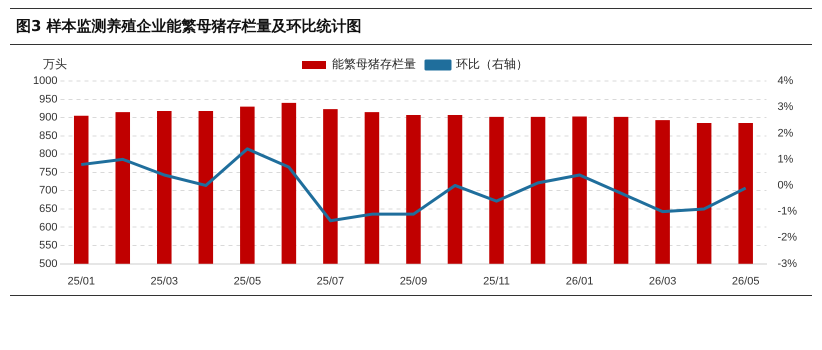 The width and height of the screenshot is (822, 350). What do you see at coordinates (785, 133) in the screenshot?
I see `y2-tick-label: 2%` at bounding box center [785, 133].